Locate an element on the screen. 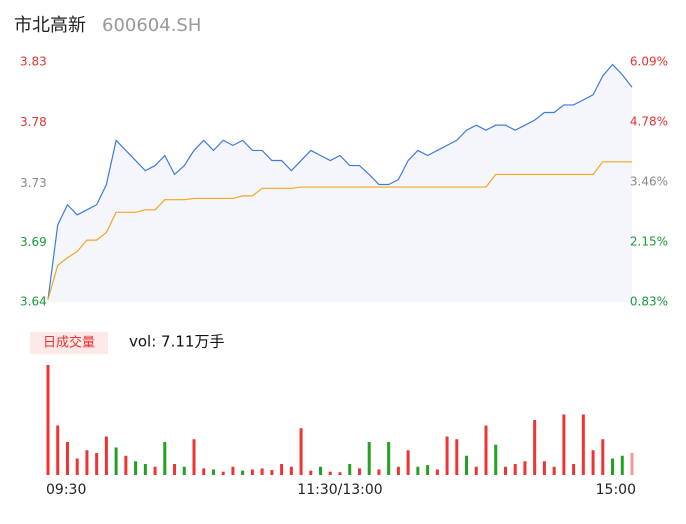 This screenshot has height=524, width=686. volume-label-bg is located at coordinates (69, 343).